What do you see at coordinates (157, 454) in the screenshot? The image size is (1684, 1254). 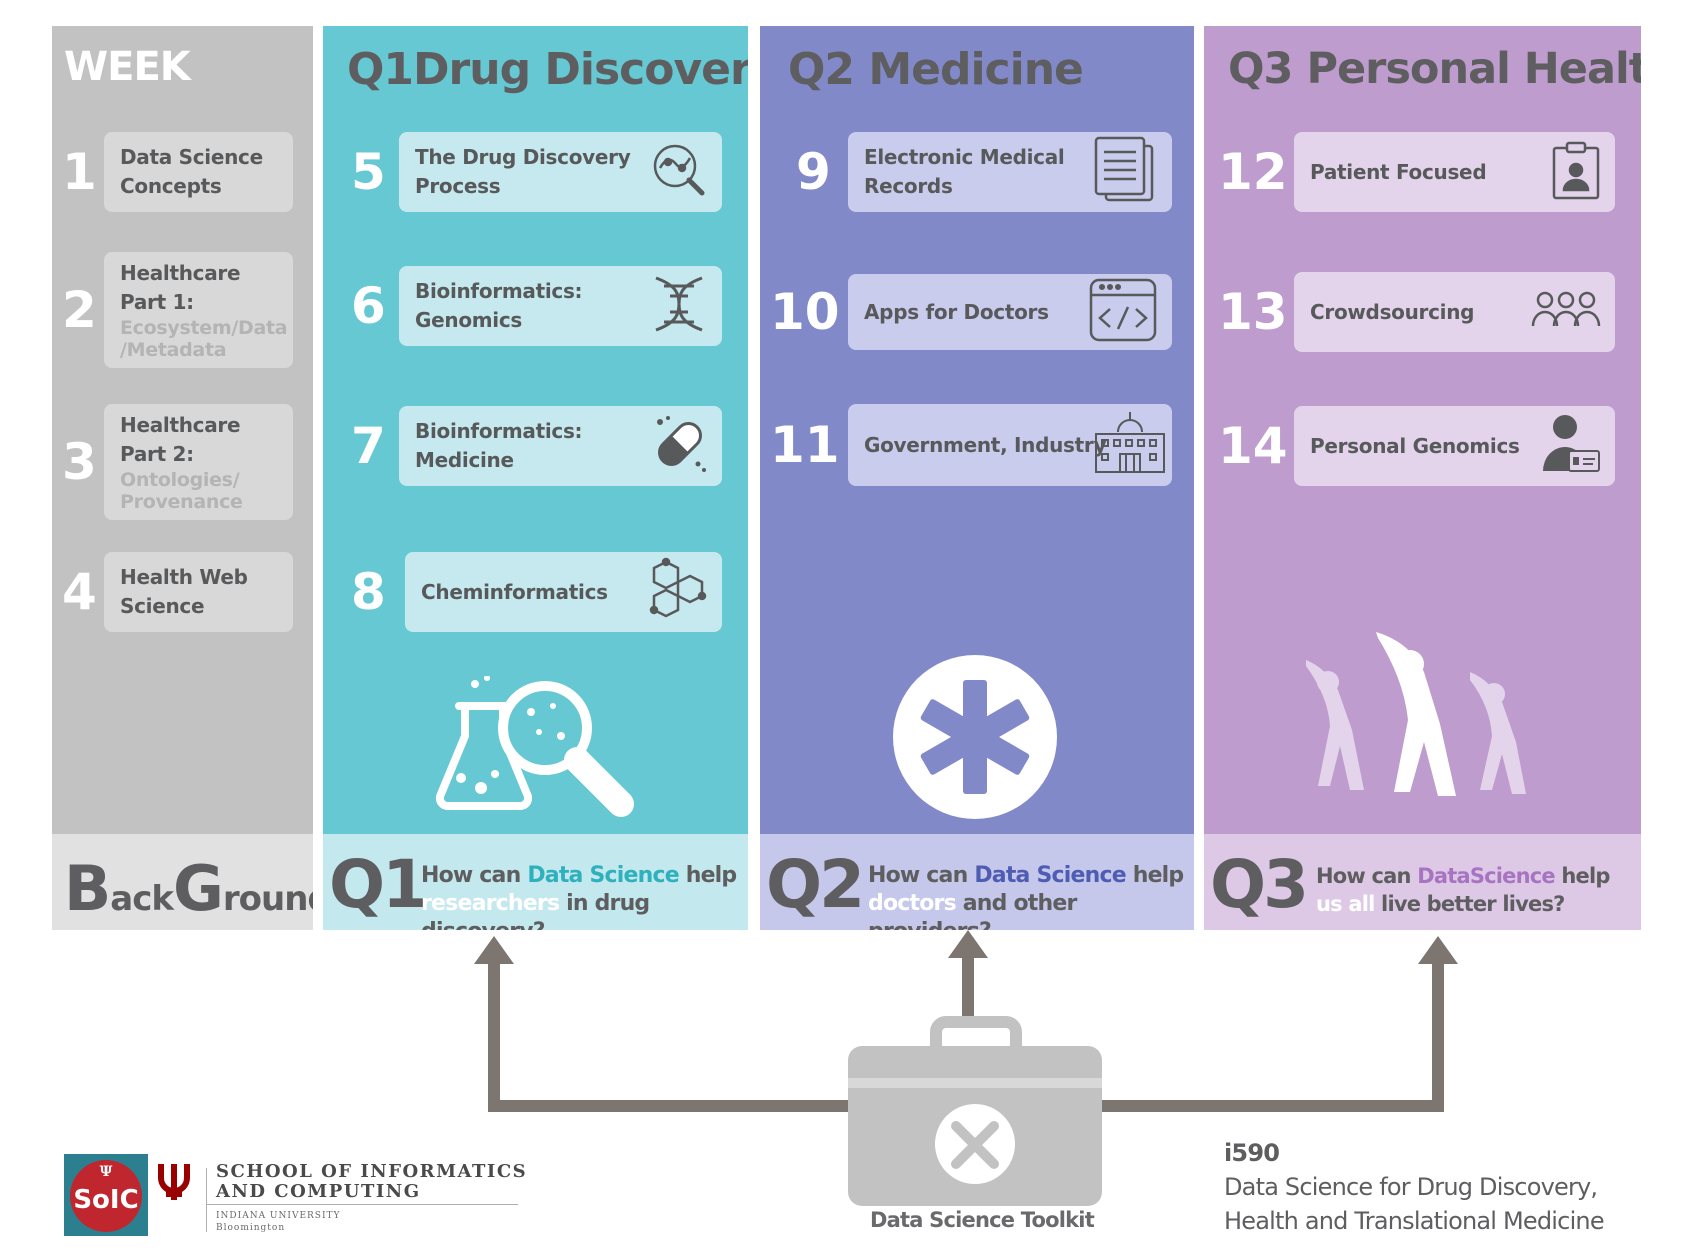 I see `card-line: Part 2:` at bounding box center [157, 454].